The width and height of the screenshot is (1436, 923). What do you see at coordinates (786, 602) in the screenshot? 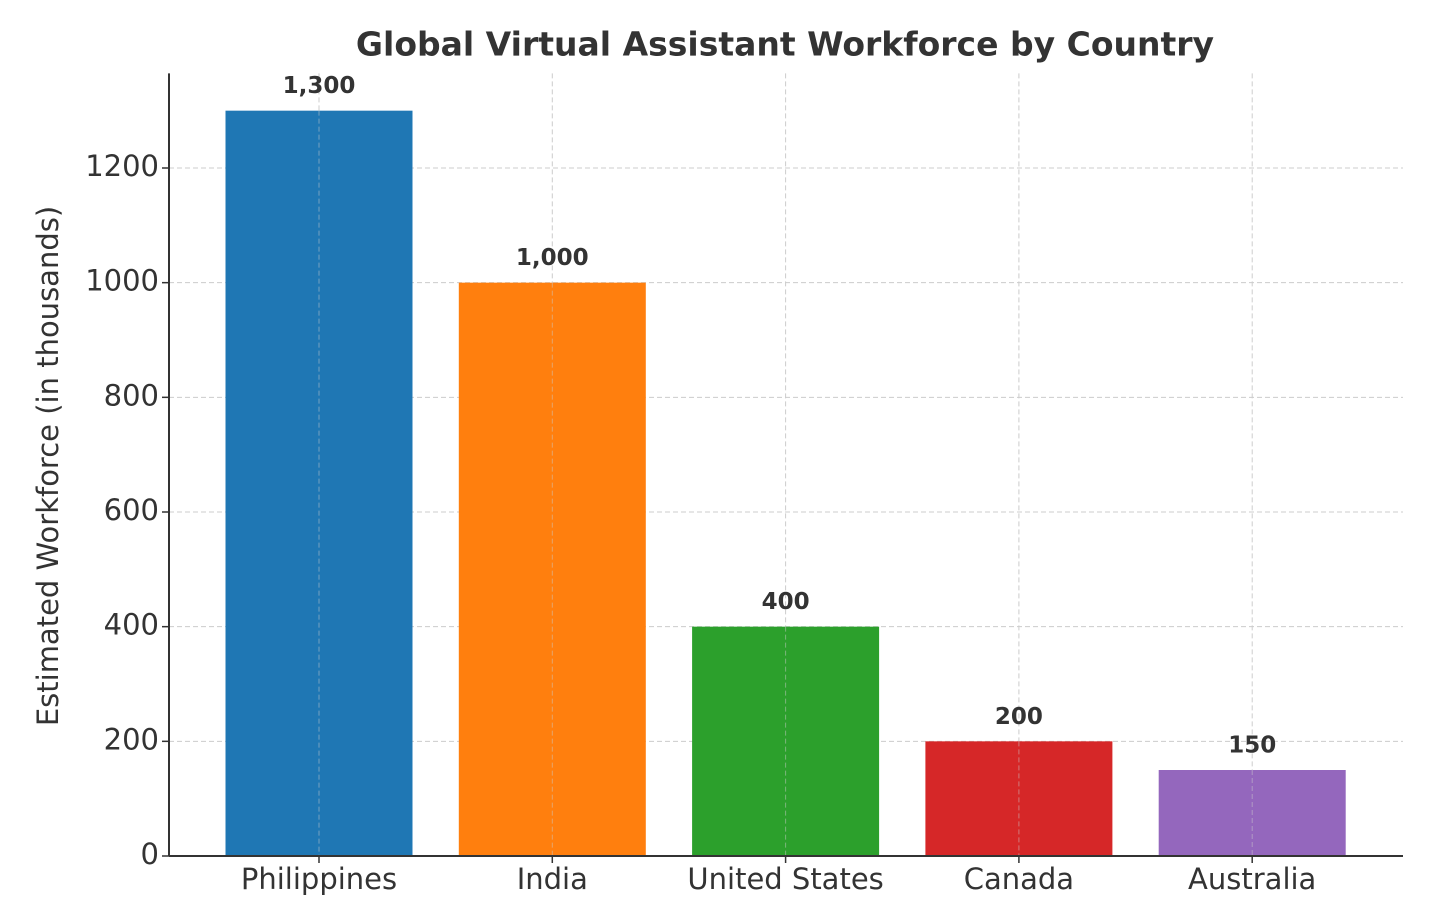
I see `value-label: 400` at bounding box center [786, 602].